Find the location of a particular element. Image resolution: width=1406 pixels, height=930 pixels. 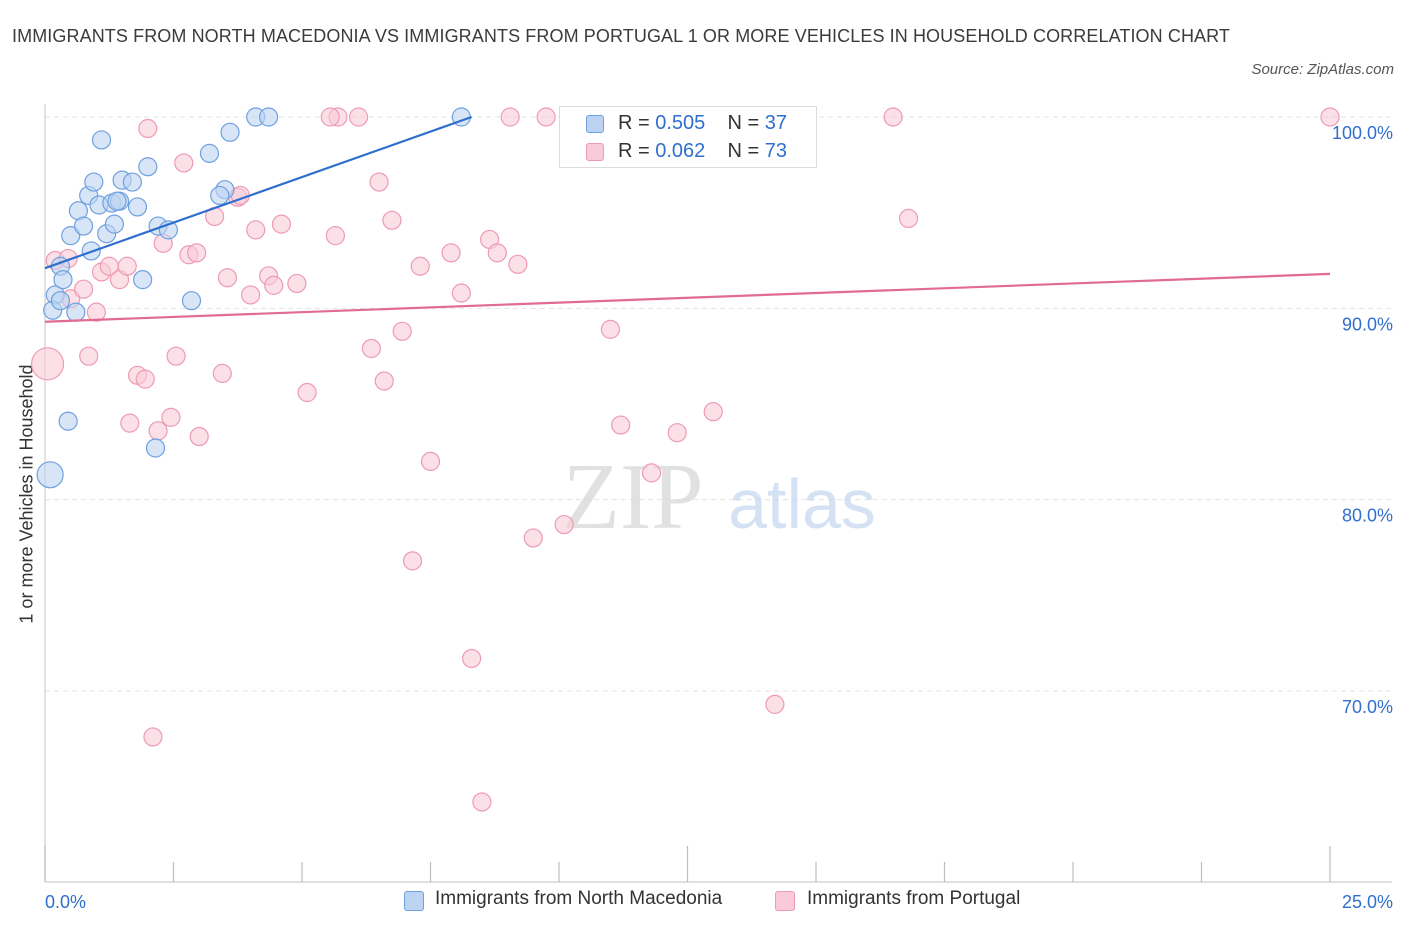

stats-legend: R = 0.505 N = 37 R = 0.062 N = 73 is located at coordinates (688, 137).